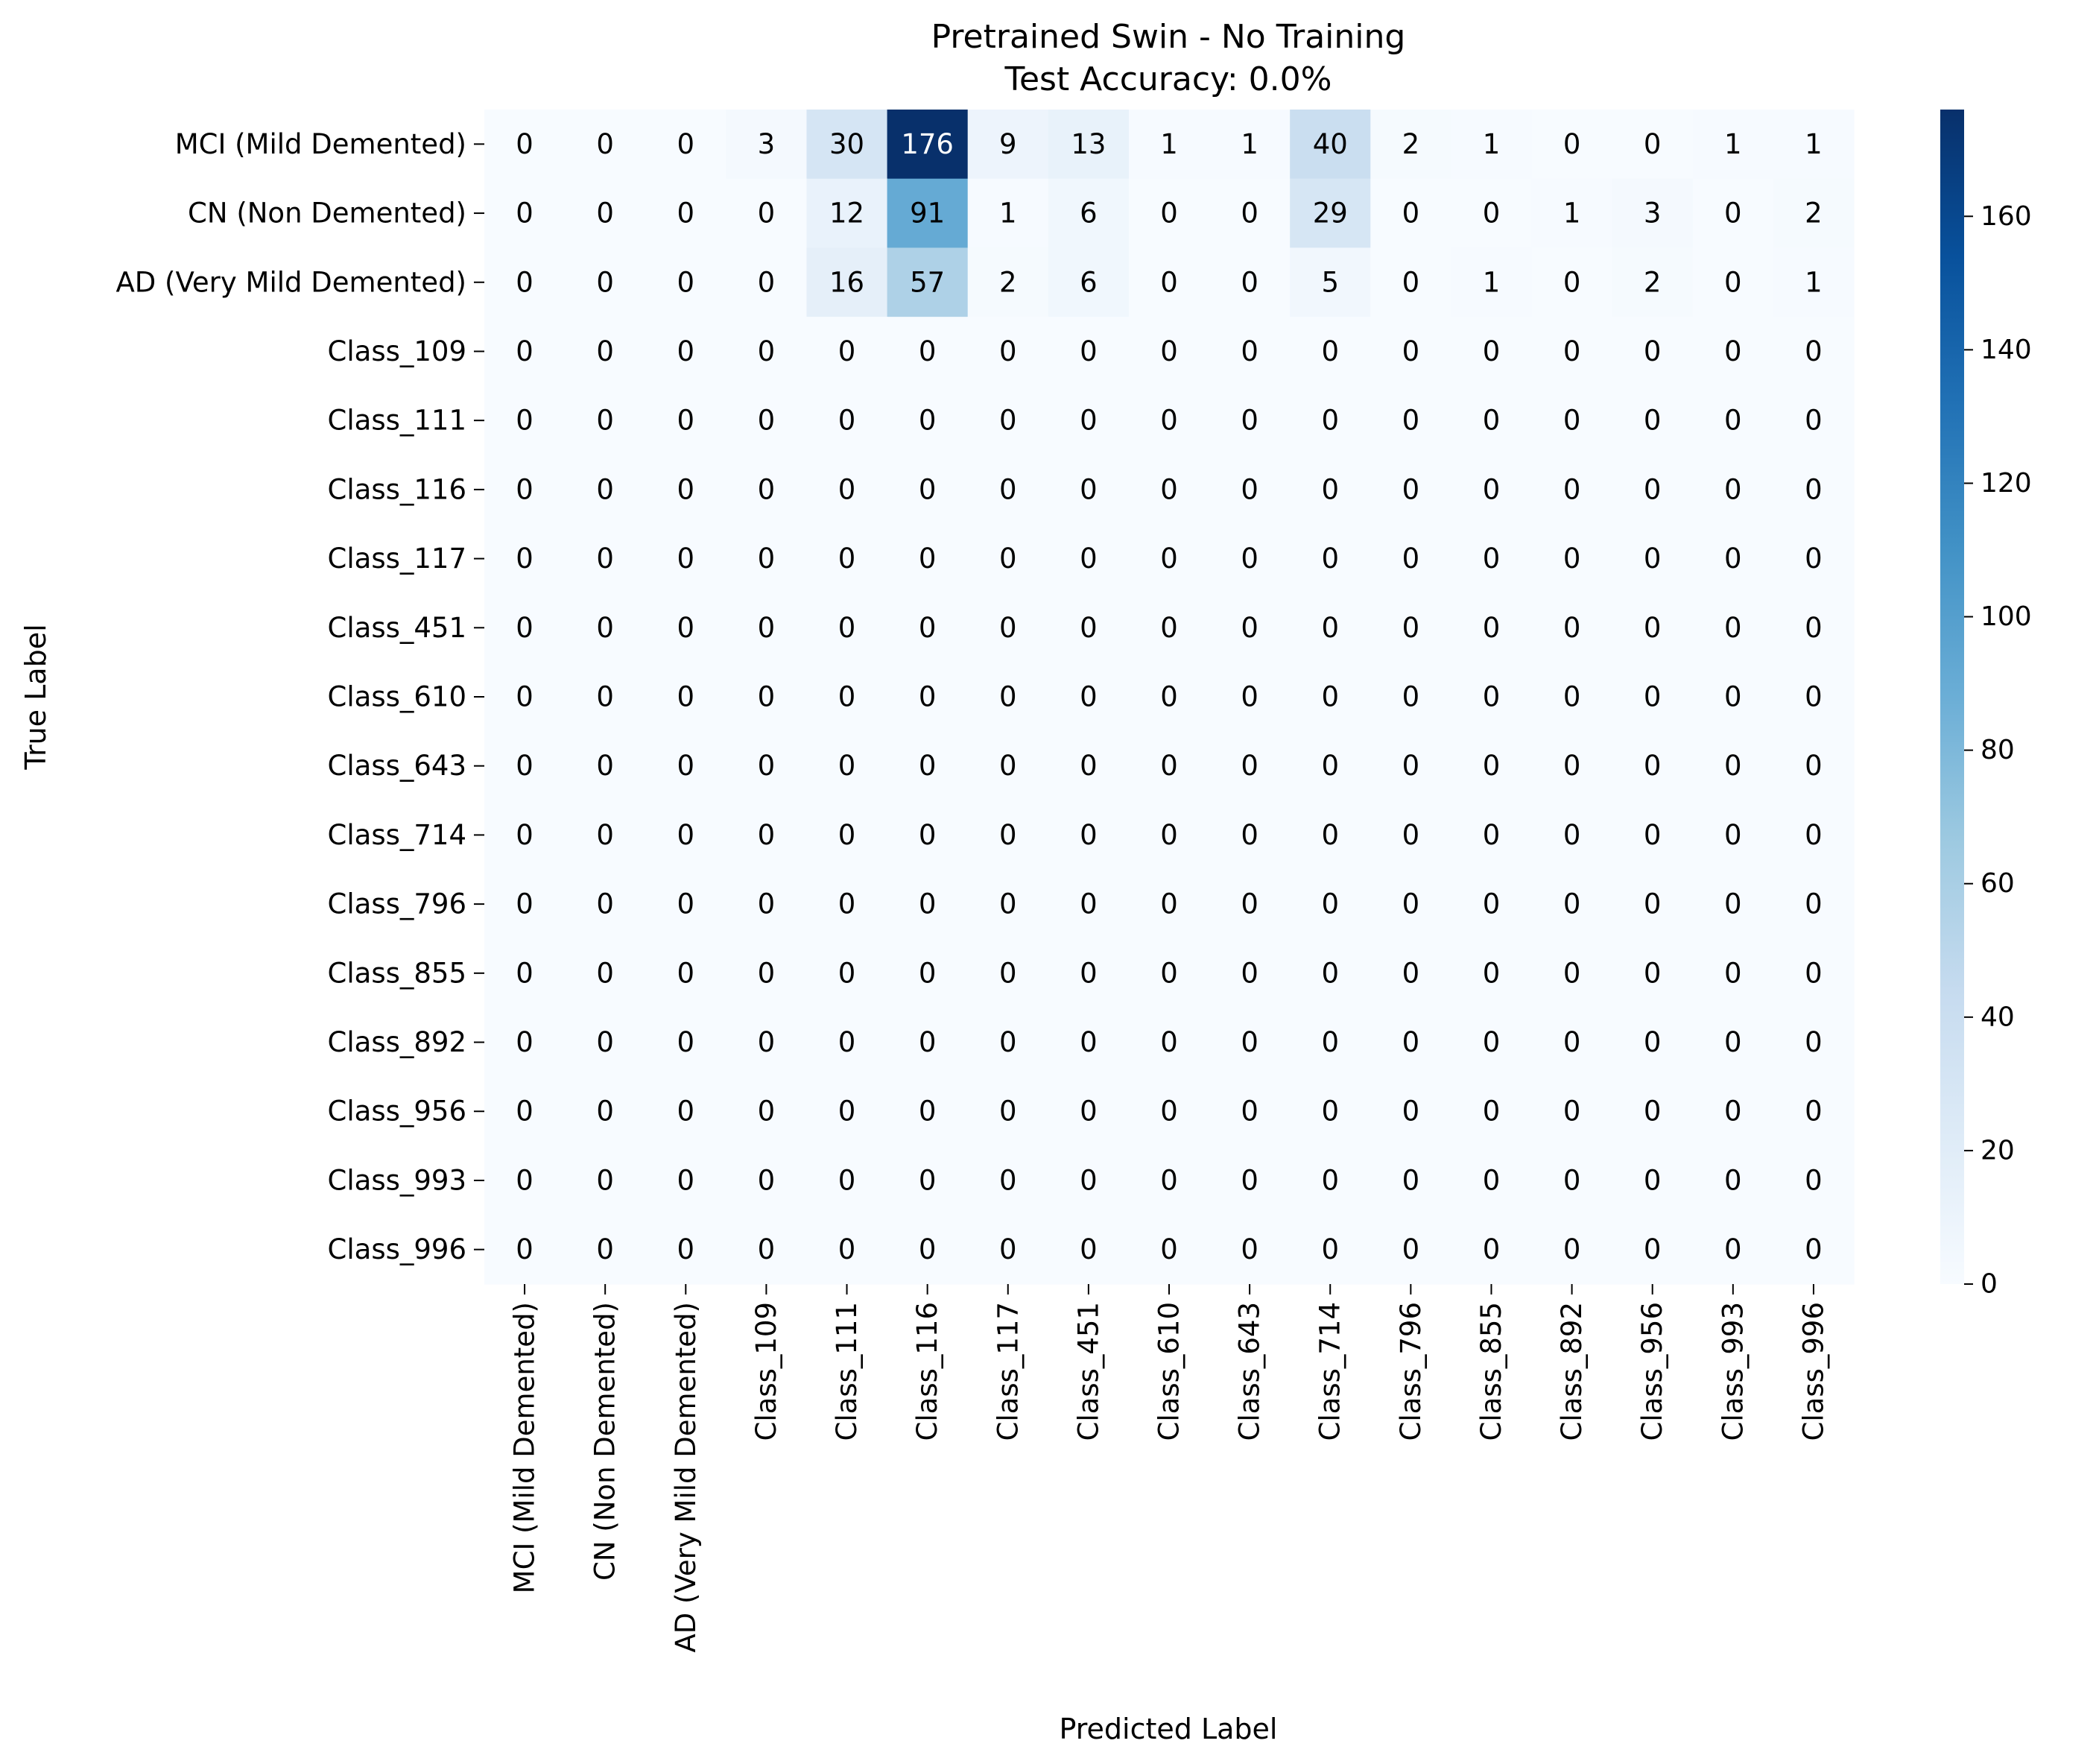 The image size is (2096, 1764). I want to click on y-tick-label: AD (Very Mild Demented), so click(290, 282).